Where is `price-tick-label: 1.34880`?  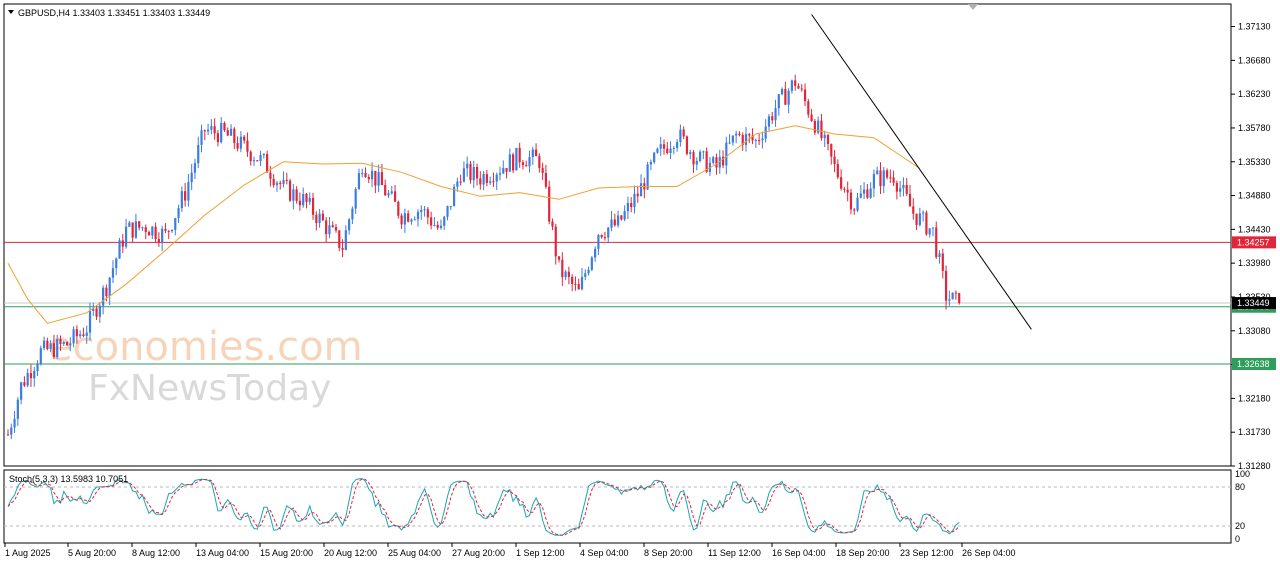 price-tick-label: 1.34880 is located at coordinates (1254, 196).